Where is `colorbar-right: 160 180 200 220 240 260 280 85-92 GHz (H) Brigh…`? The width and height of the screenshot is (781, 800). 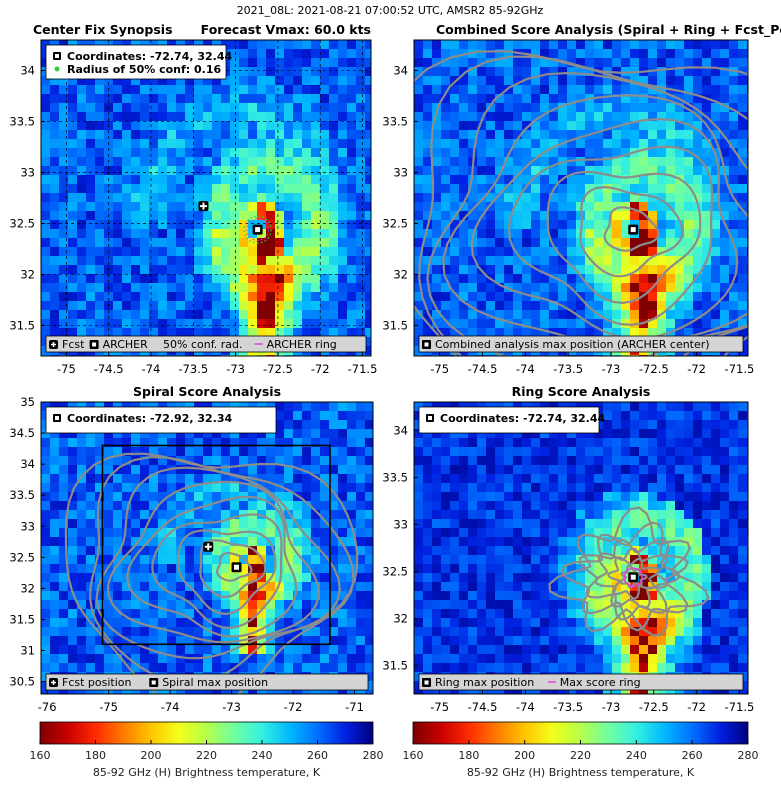
colorbar-right: 160 180 200 220 240 260 280 85-92 GHz (H) Brigh… is located at coordinates (581, 750).